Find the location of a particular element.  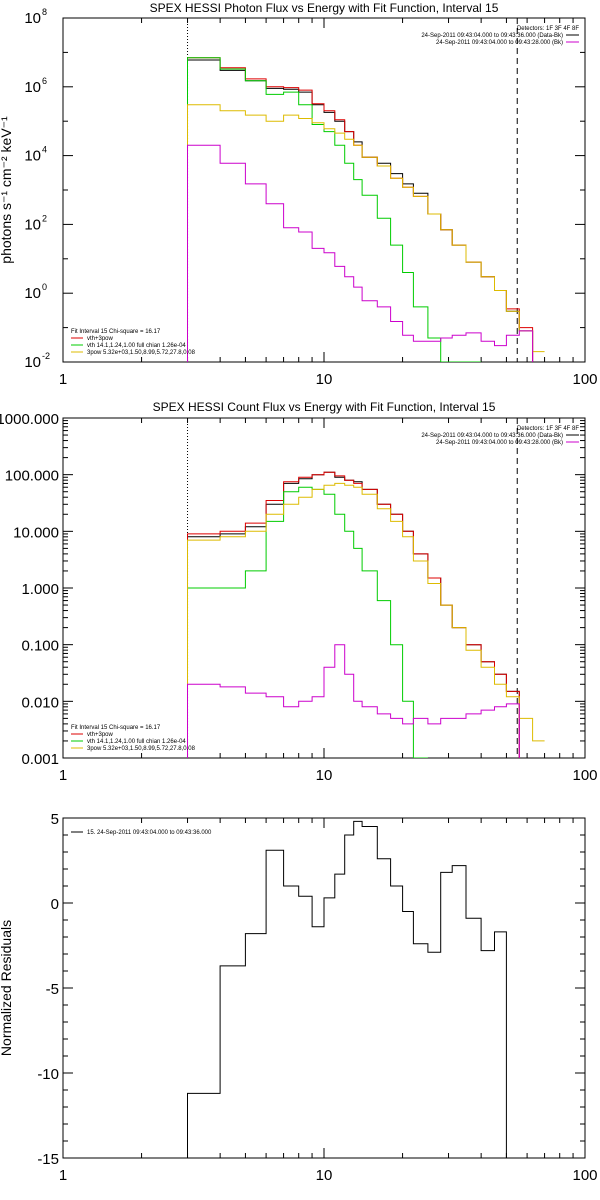

y-tick-exponent: 8 is located at coordinates (44, 12).